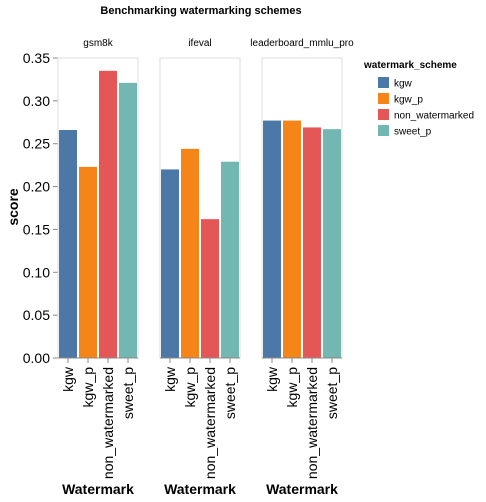 This screenshot has height=502, width=486. What do you see at coordinates (434, 116) in the screenshot?
I see `legend-label-non_watermarked: non_watermarked` at bounding box center [434, 116].